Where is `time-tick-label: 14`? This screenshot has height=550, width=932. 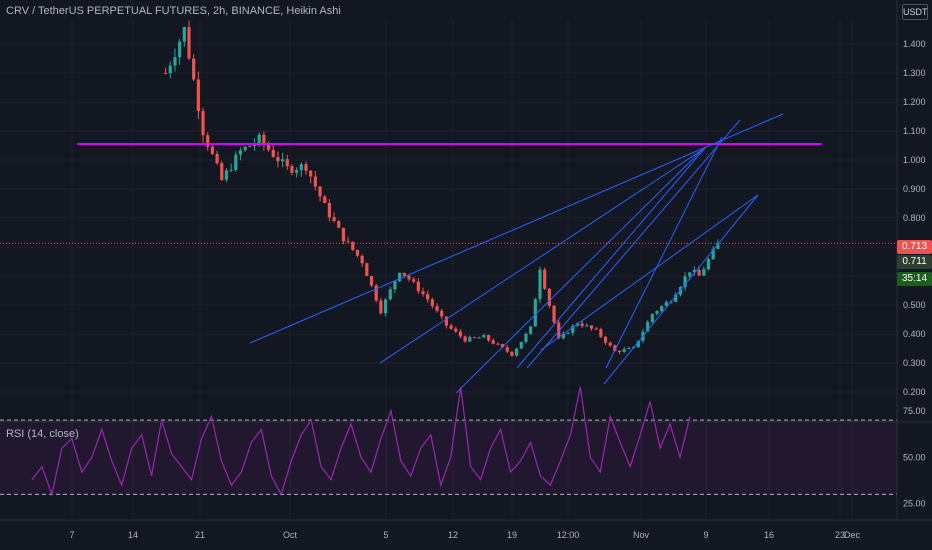
time-tick-label: 14 is located at coordinates (133, 535).